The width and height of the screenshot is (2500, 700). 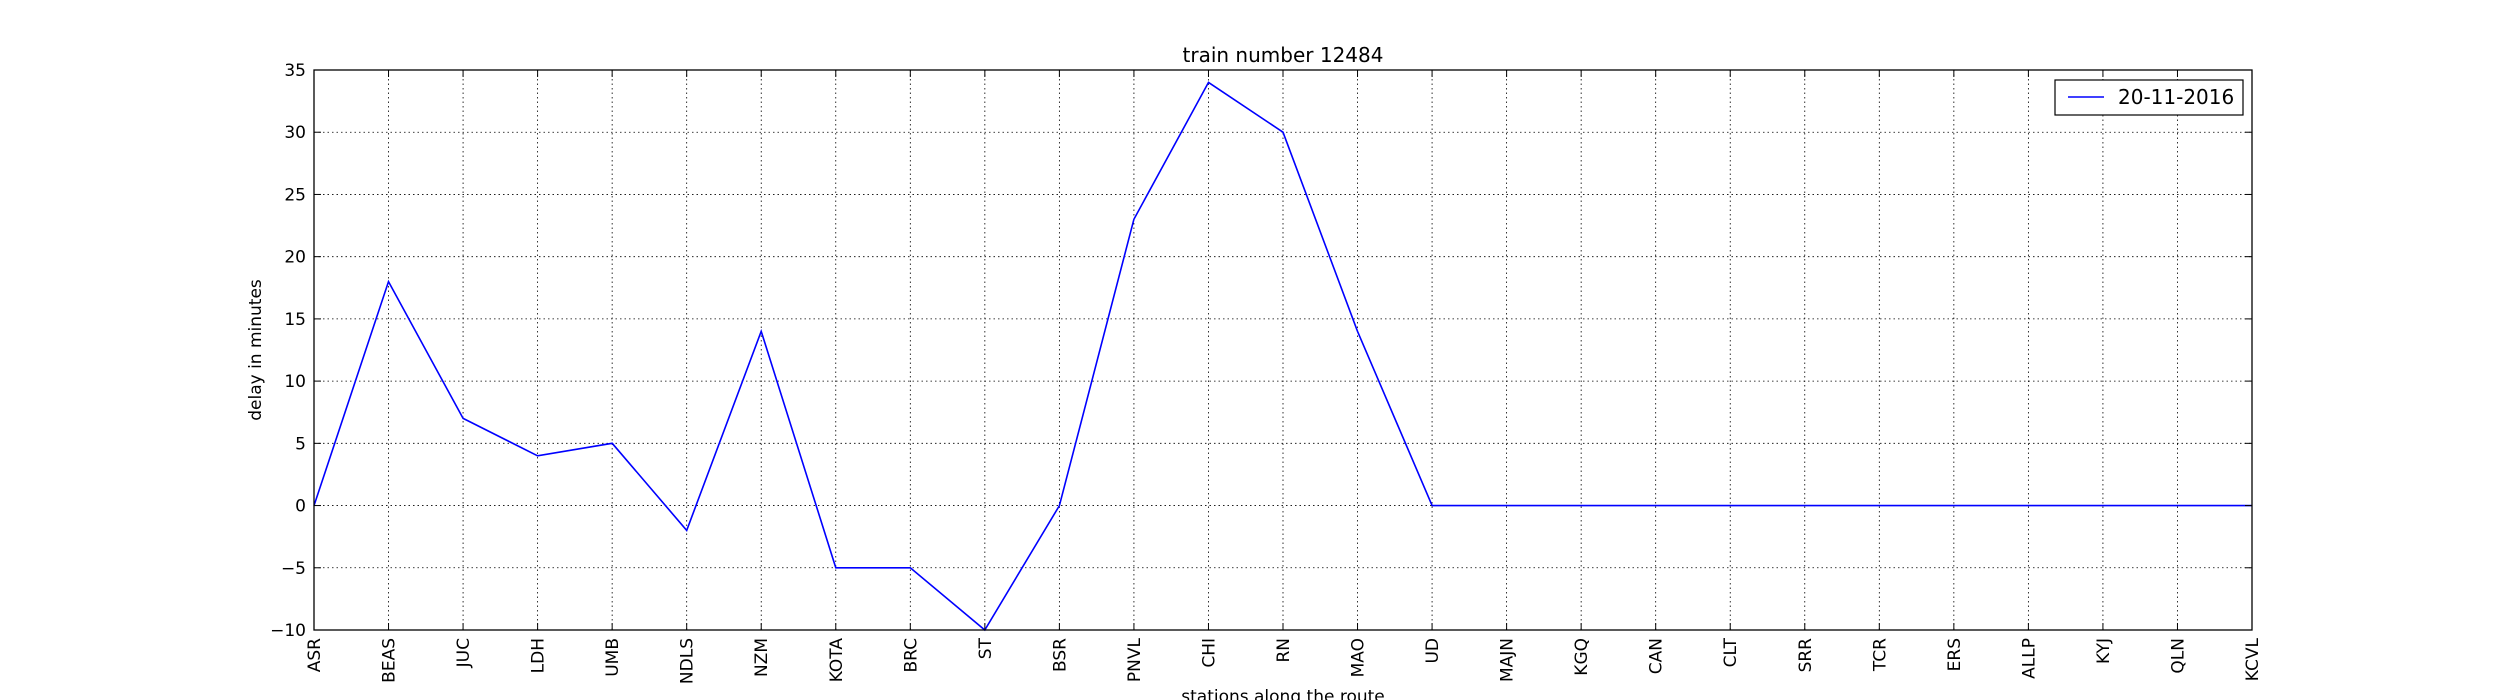 I want to click on x-tick-label: BRC, so click(x=911, y=655).